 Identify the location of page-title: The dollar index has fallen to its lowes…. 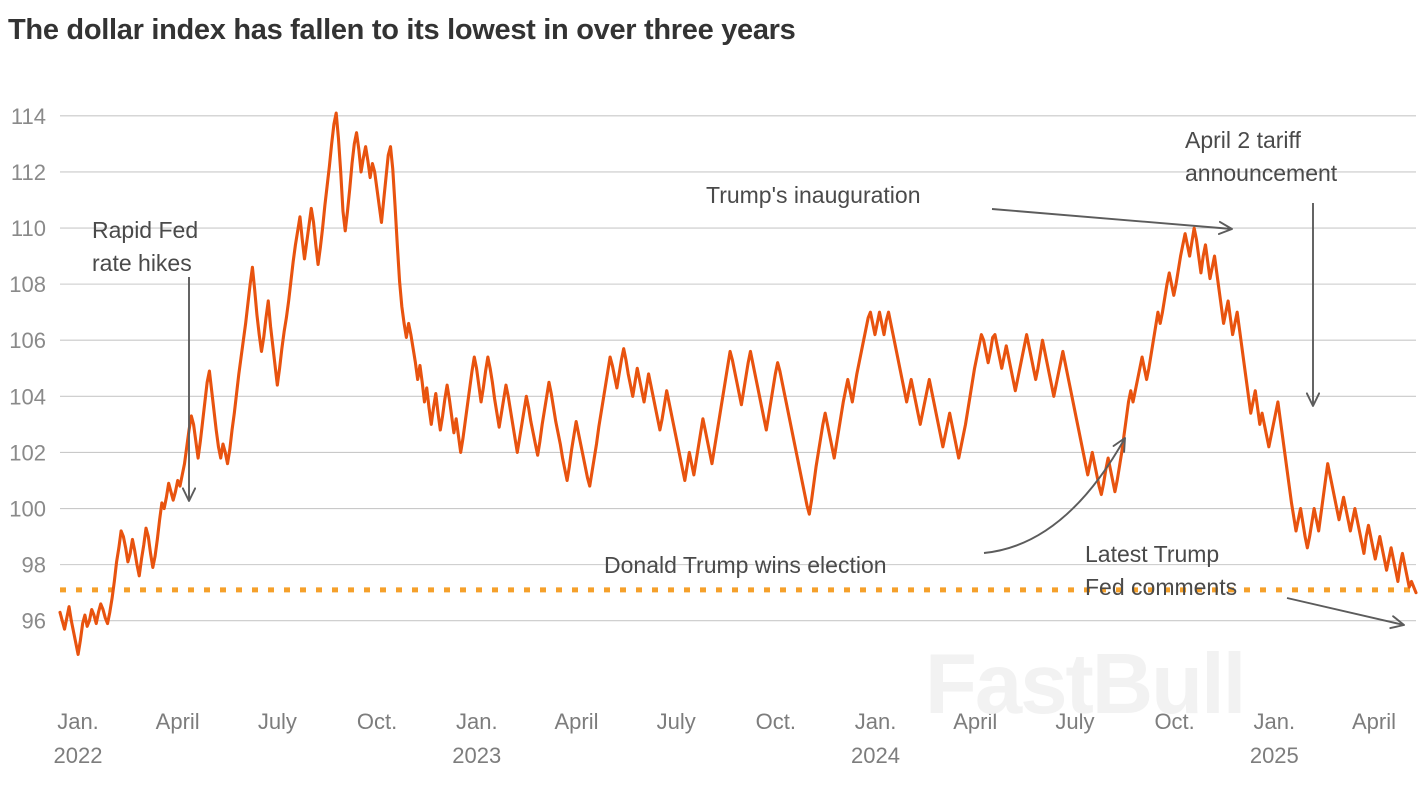
(402, 30).